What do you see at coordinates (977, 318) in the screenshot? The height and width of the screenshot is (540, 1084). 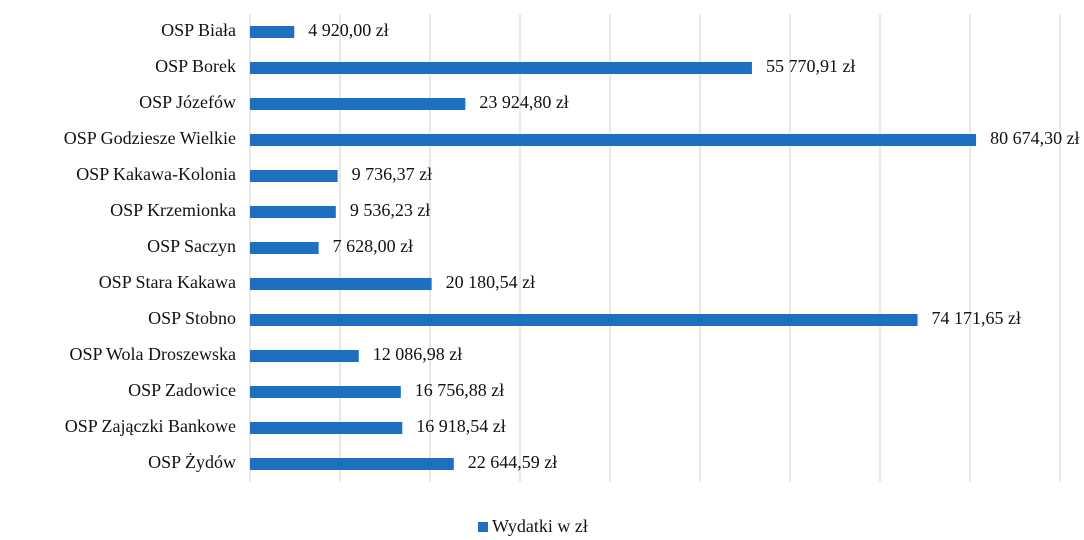 I see `data-label: 74 171,65 zł` at bounding box center [977, 318].